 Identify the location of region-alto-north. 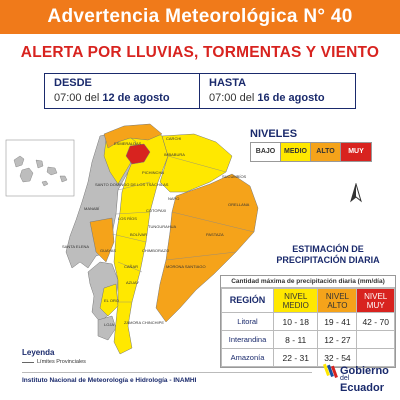
(133, 136).